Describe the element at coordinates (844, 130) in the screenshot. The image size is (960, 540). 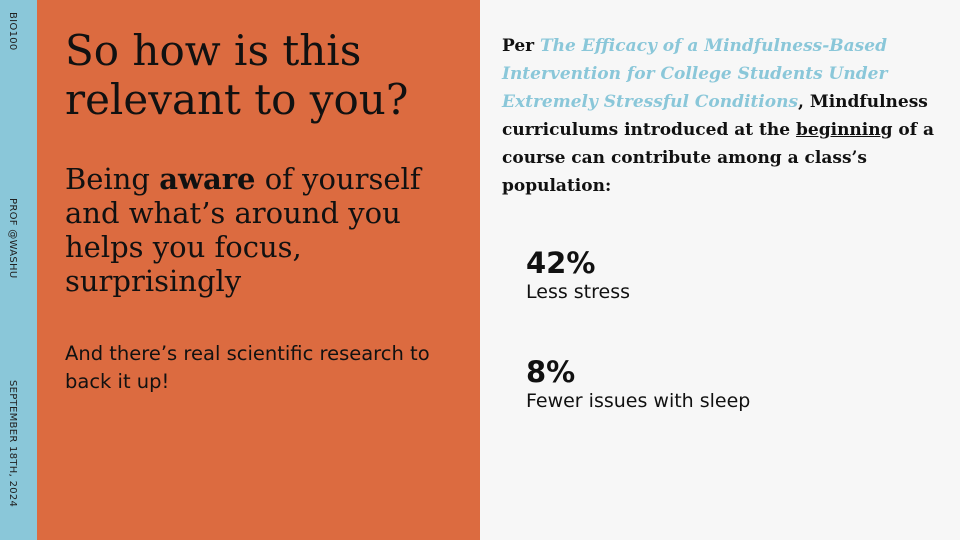
I see `body-underlined: beginning` at that location.